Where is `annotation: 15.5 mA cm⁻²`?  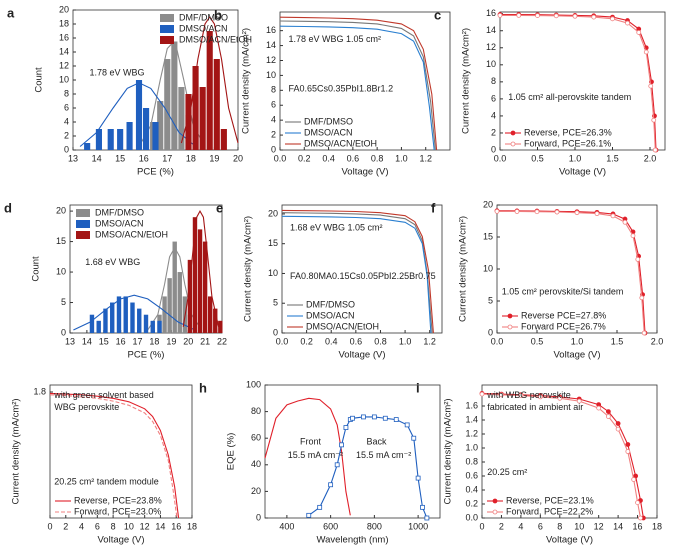 annotation: 15.5 mA cm⁻² is located at coordinates (315, 455).